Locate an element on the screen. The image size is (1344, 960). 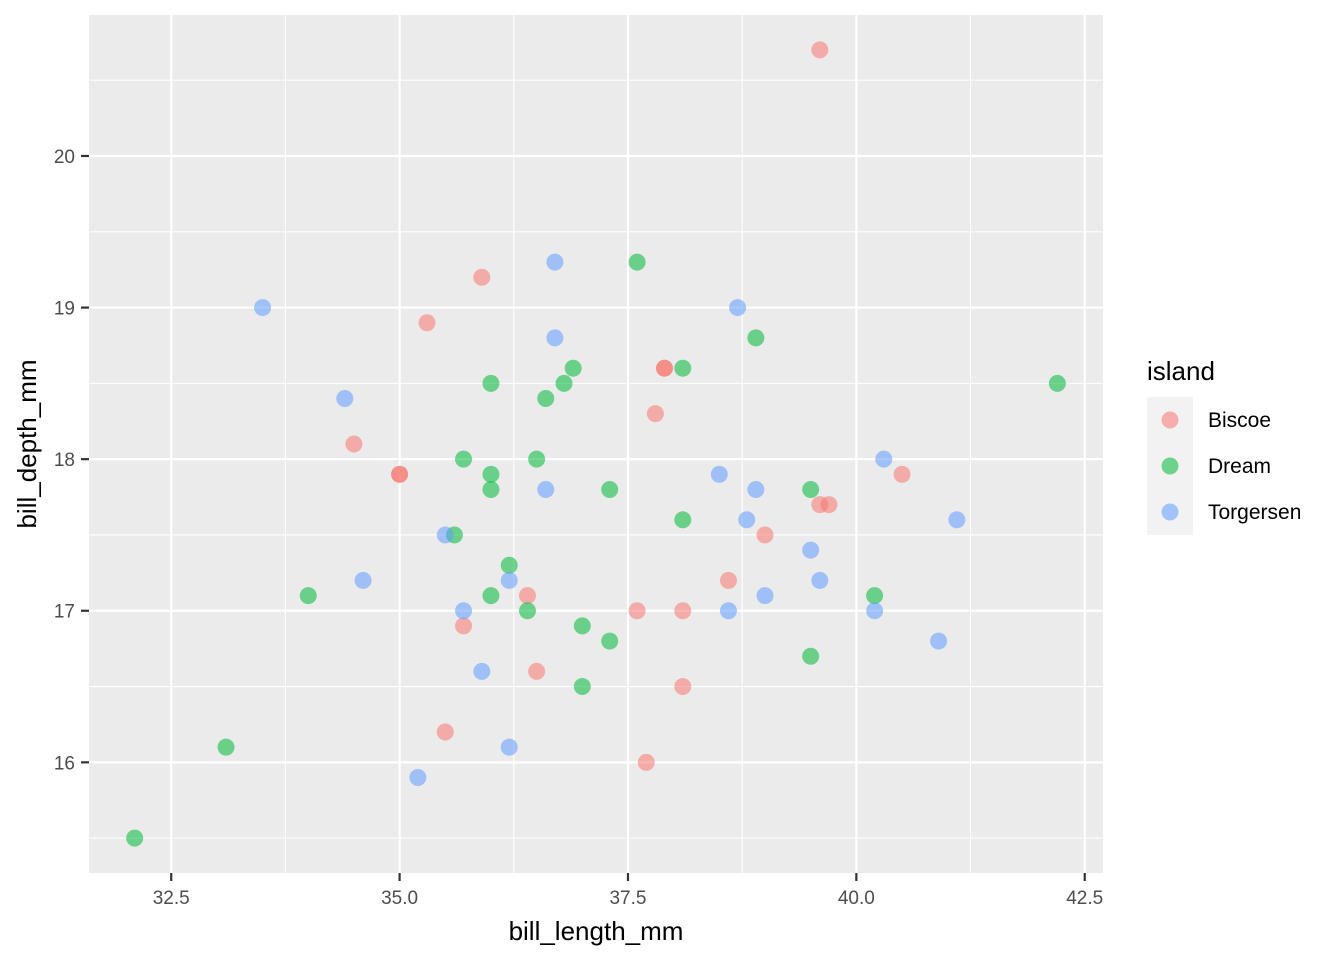
y-tick-label: 16 is located at coordinates (64, 763).